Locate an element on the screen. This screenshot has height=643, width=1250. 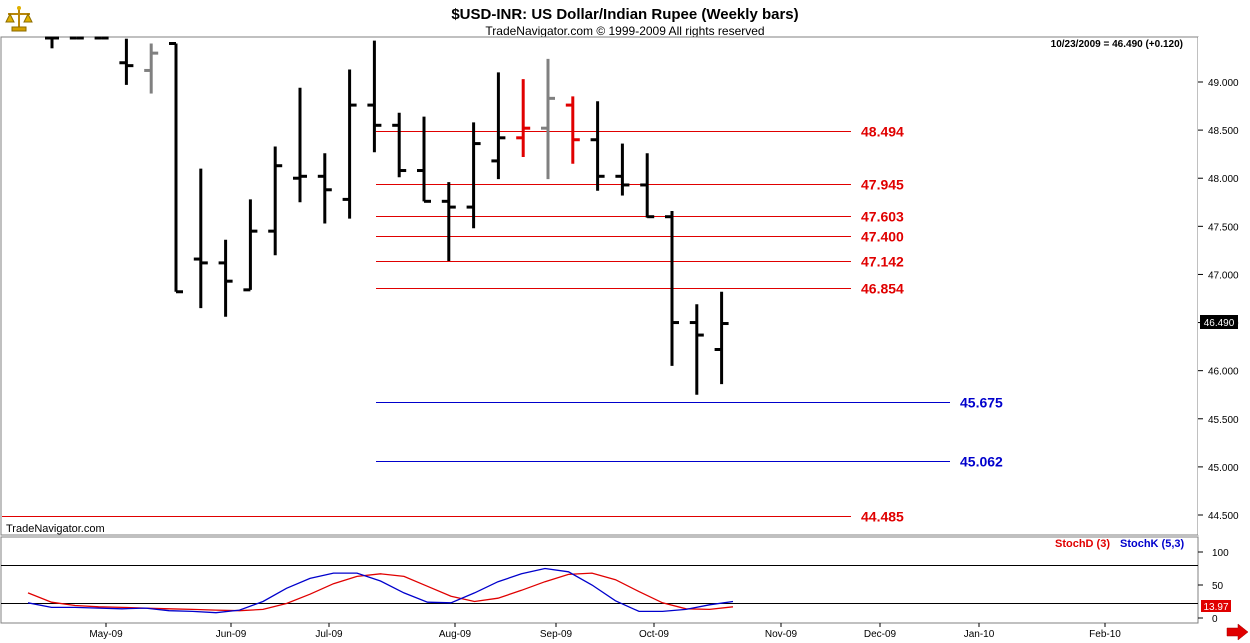
price-tick-label: 45.500 is located at coordinates (1223, 420).